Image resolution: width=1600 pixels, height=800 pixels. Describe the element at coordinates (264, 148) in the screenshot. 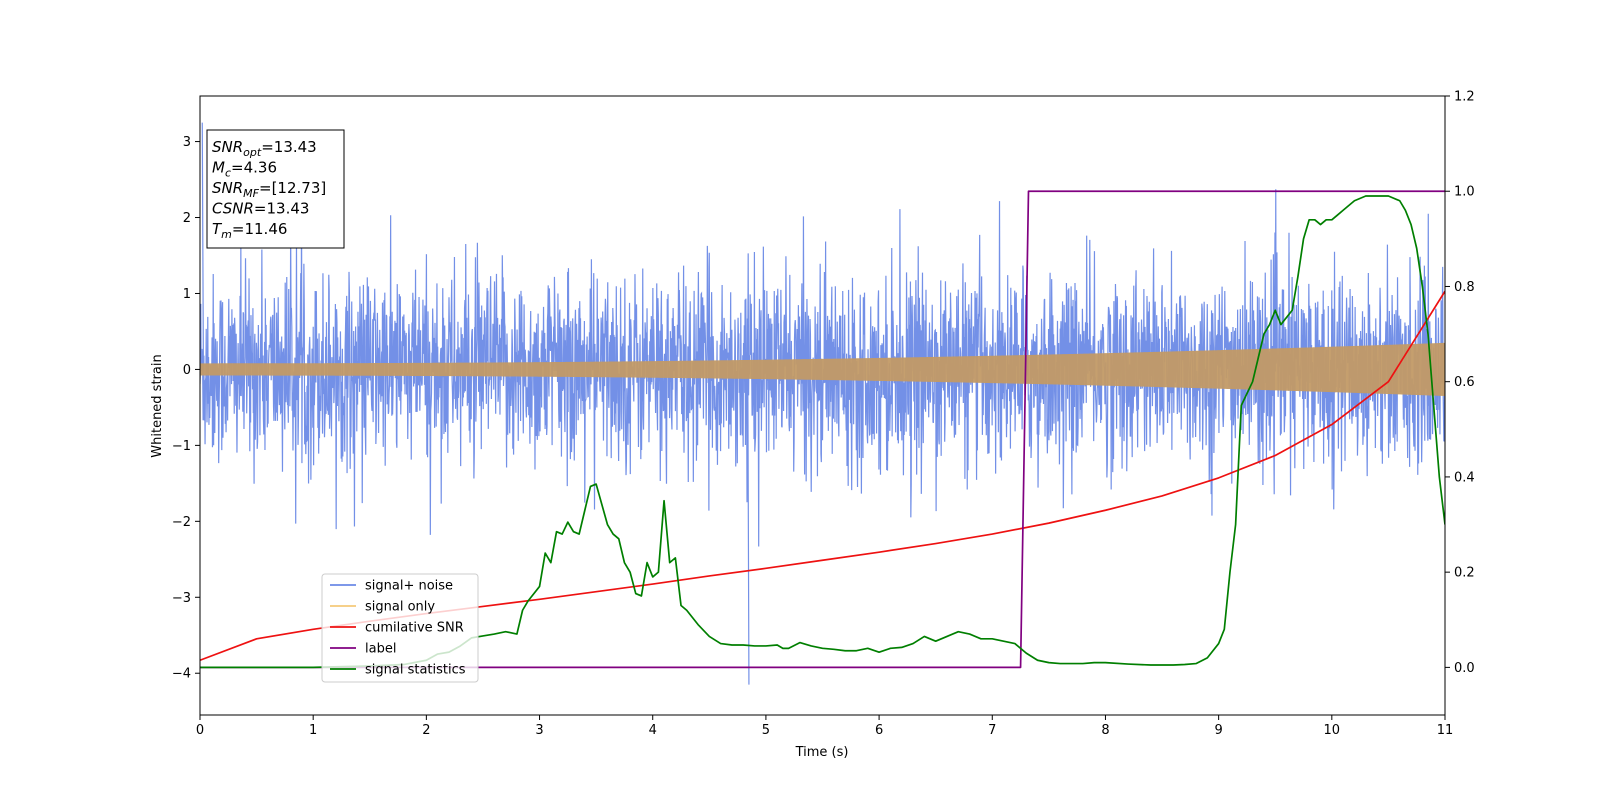

I see `annotation-line: SNRopt=13.43` at that location.